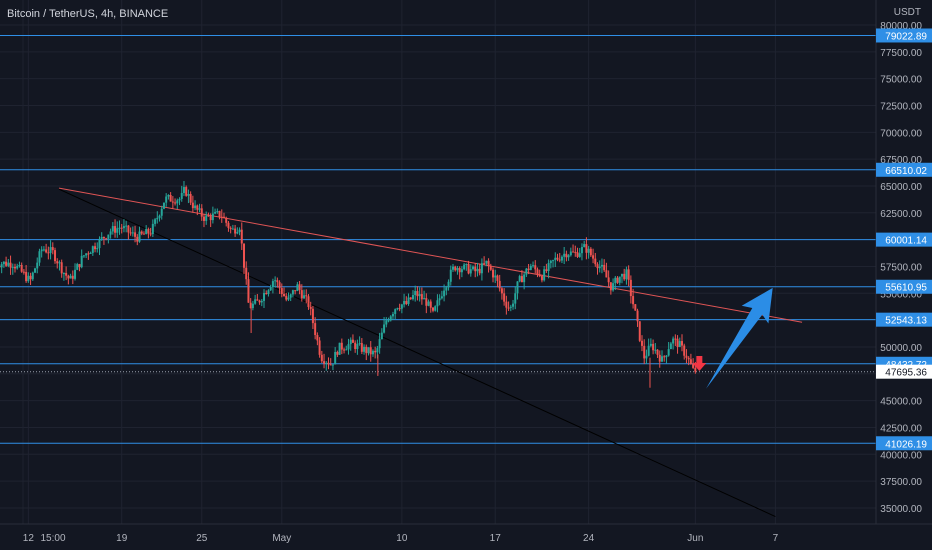 This screenshot has width=932, height=550. Describe the element at coordinates (901, 267) in the screenshot. I see `y-tick-label: 57500.00` at that location.